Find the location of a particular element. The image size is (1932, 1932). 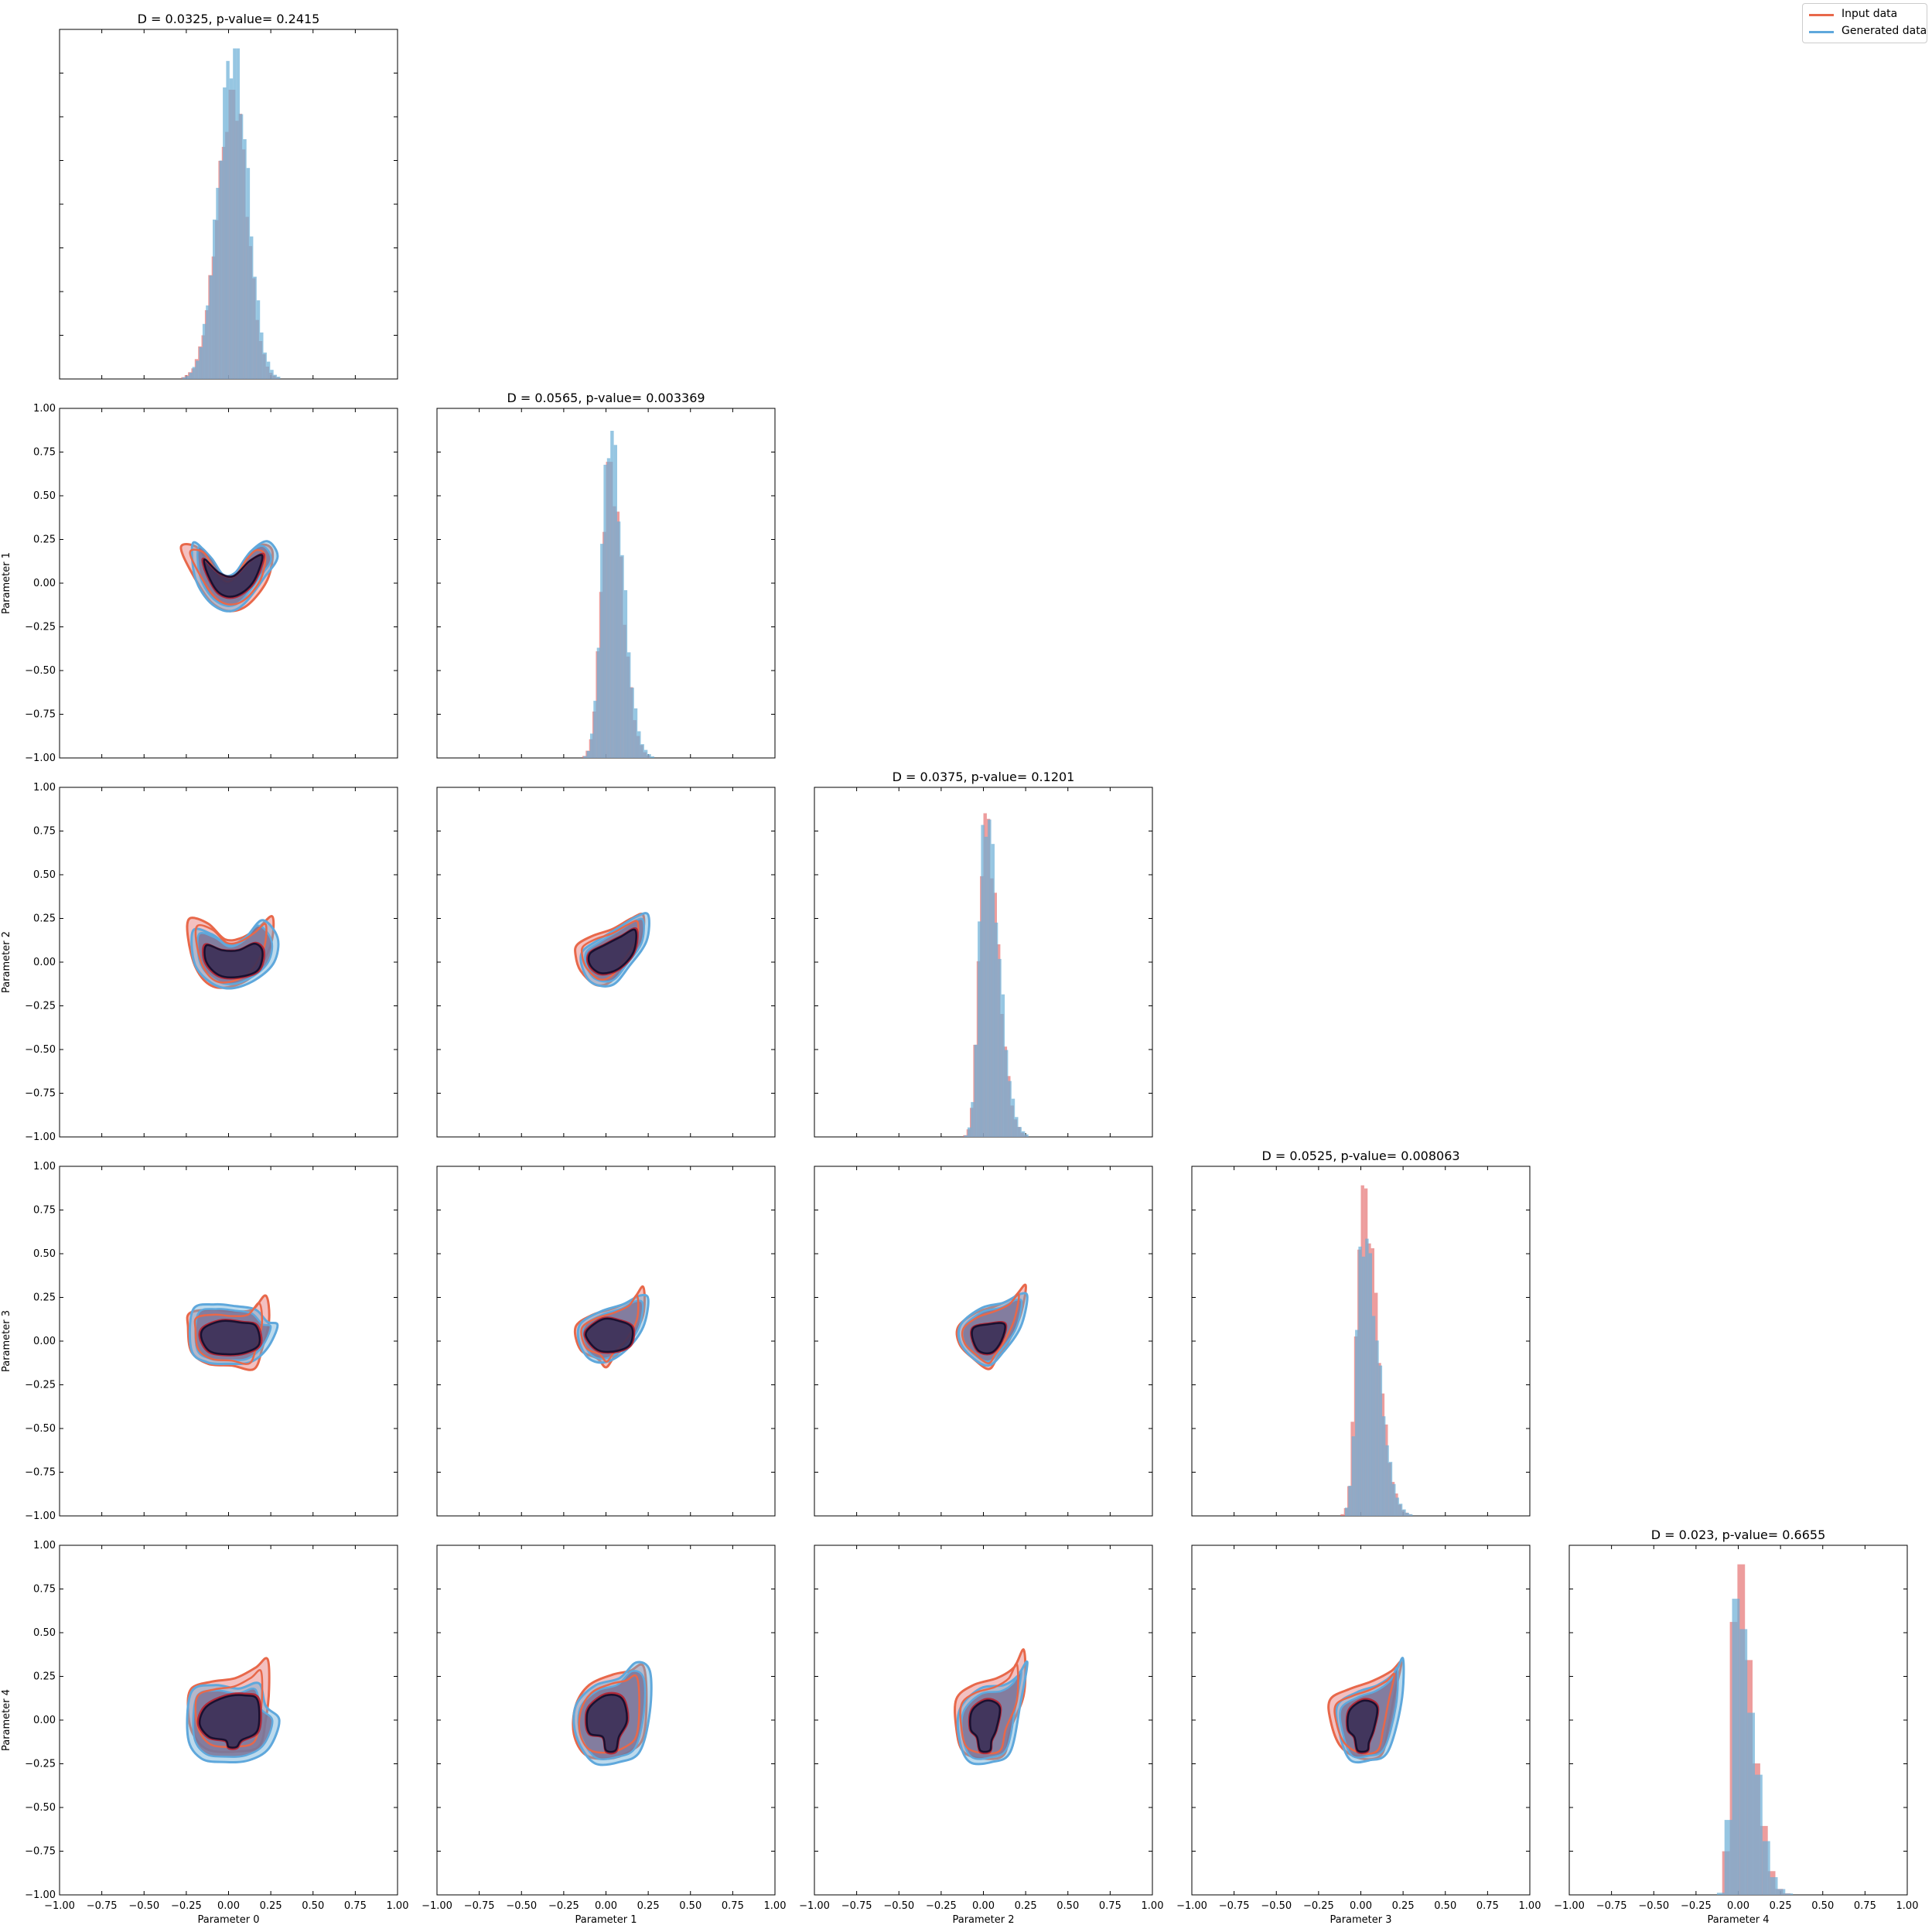

contour-panel-r3-c2 is located at coordinates (983, 1341).